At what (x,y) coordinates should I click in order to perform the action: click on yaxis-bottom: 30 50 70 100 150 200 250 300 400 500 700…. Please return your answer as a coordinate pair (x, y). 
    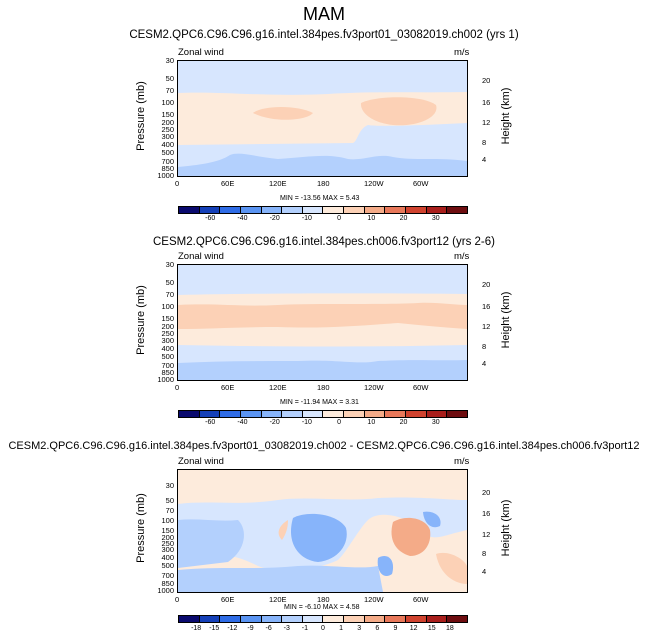
    Looking at the image, I should click on (157, 532).